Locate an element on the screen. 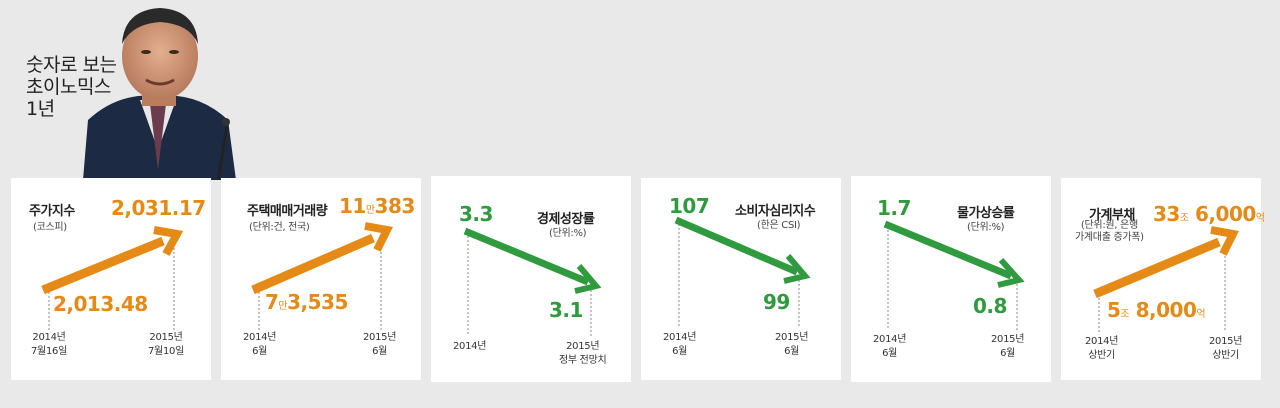 This screenshot has width=1280, height=408. card-subtitle: (코스피) is located at coordinates (50, 227).